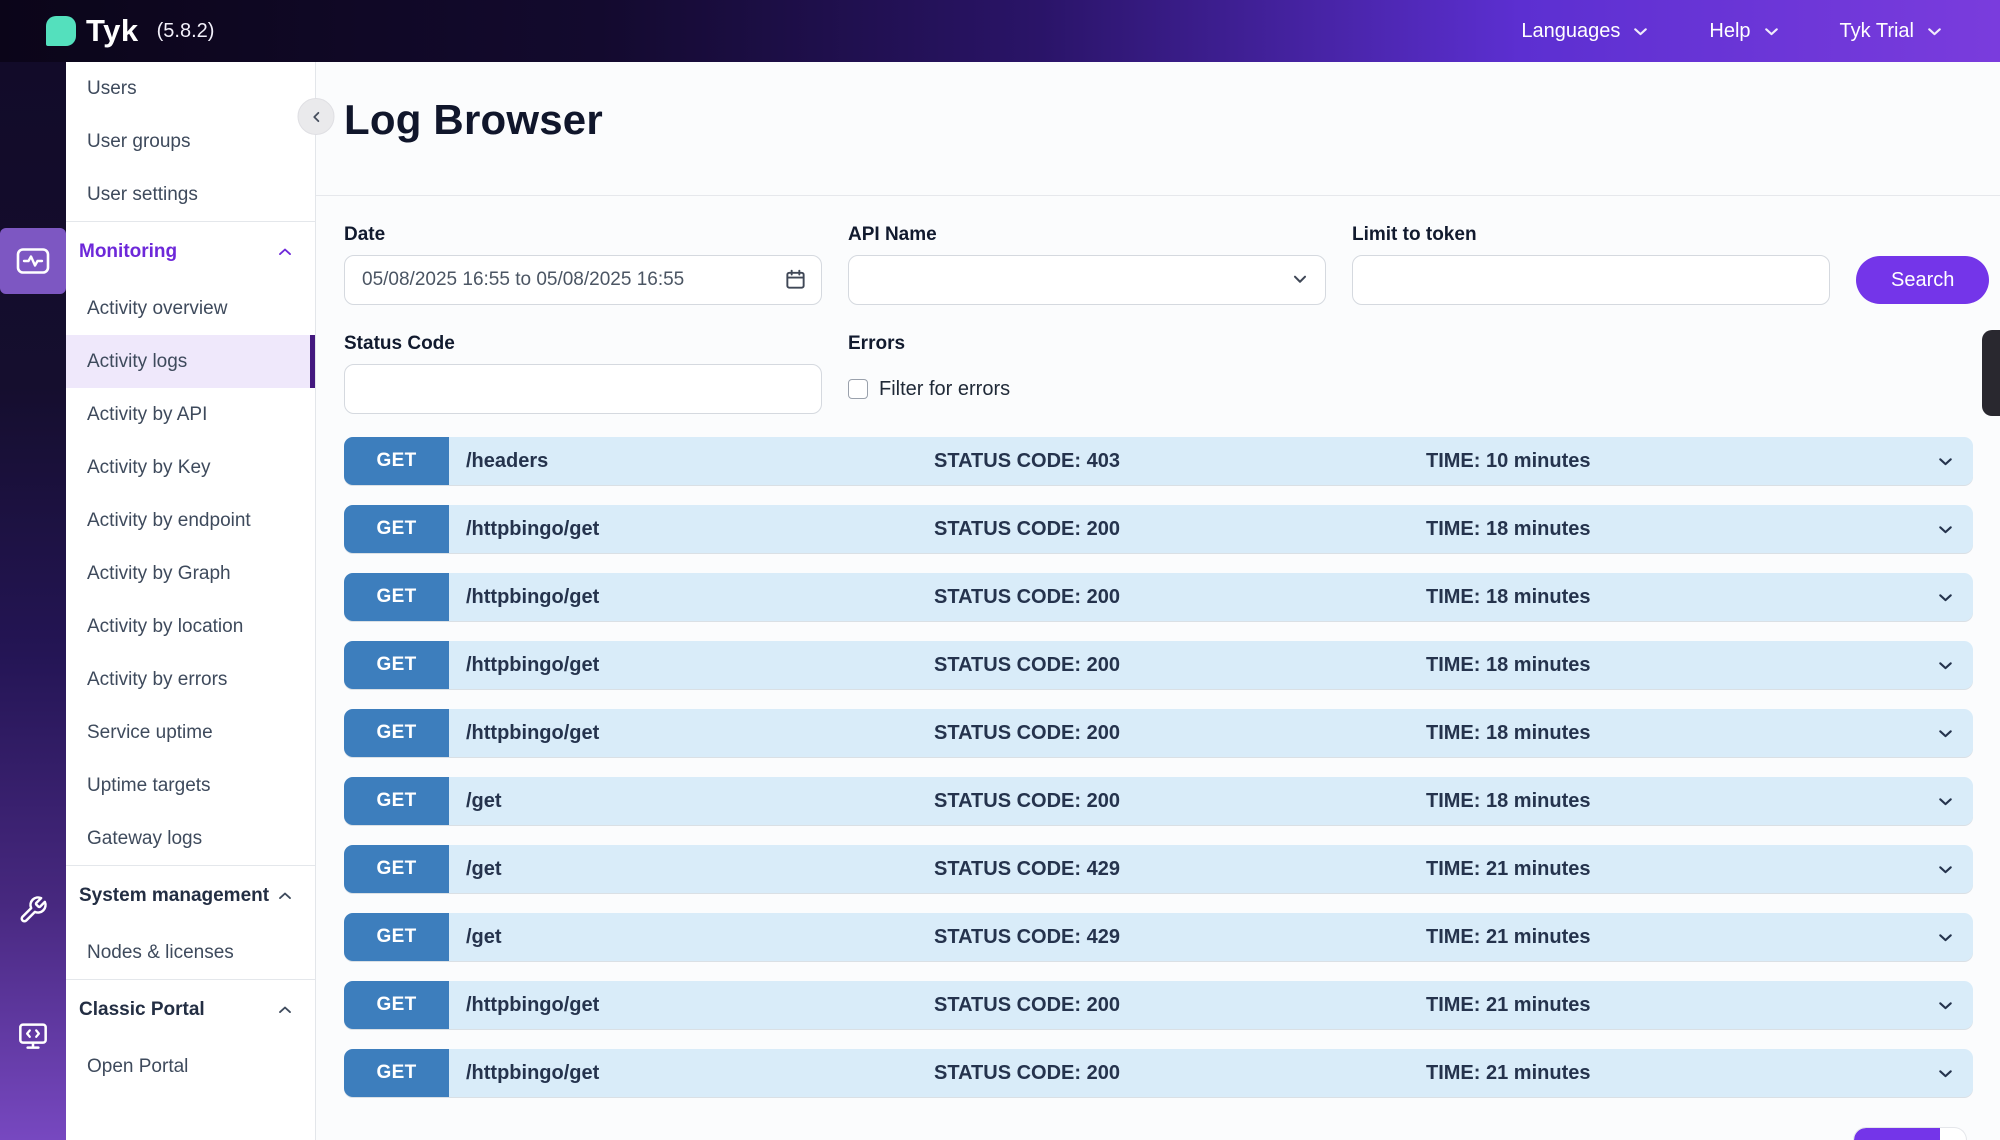 This screenshot has width=2000, height=1140. I want to click on date-filter: Date, so click(583, 264).